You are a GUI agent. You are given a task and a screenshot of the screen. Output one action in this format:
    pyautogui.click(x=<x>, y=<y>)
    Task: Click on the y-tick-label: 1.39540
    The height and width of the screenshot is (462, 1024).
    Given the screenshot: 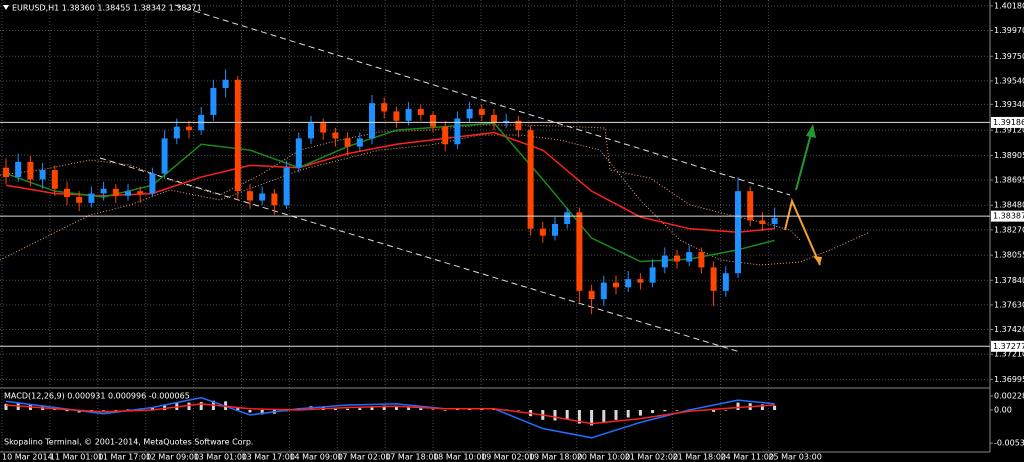 What is the action you would take?
    pyautogui.click(x=1009, y=80)
    